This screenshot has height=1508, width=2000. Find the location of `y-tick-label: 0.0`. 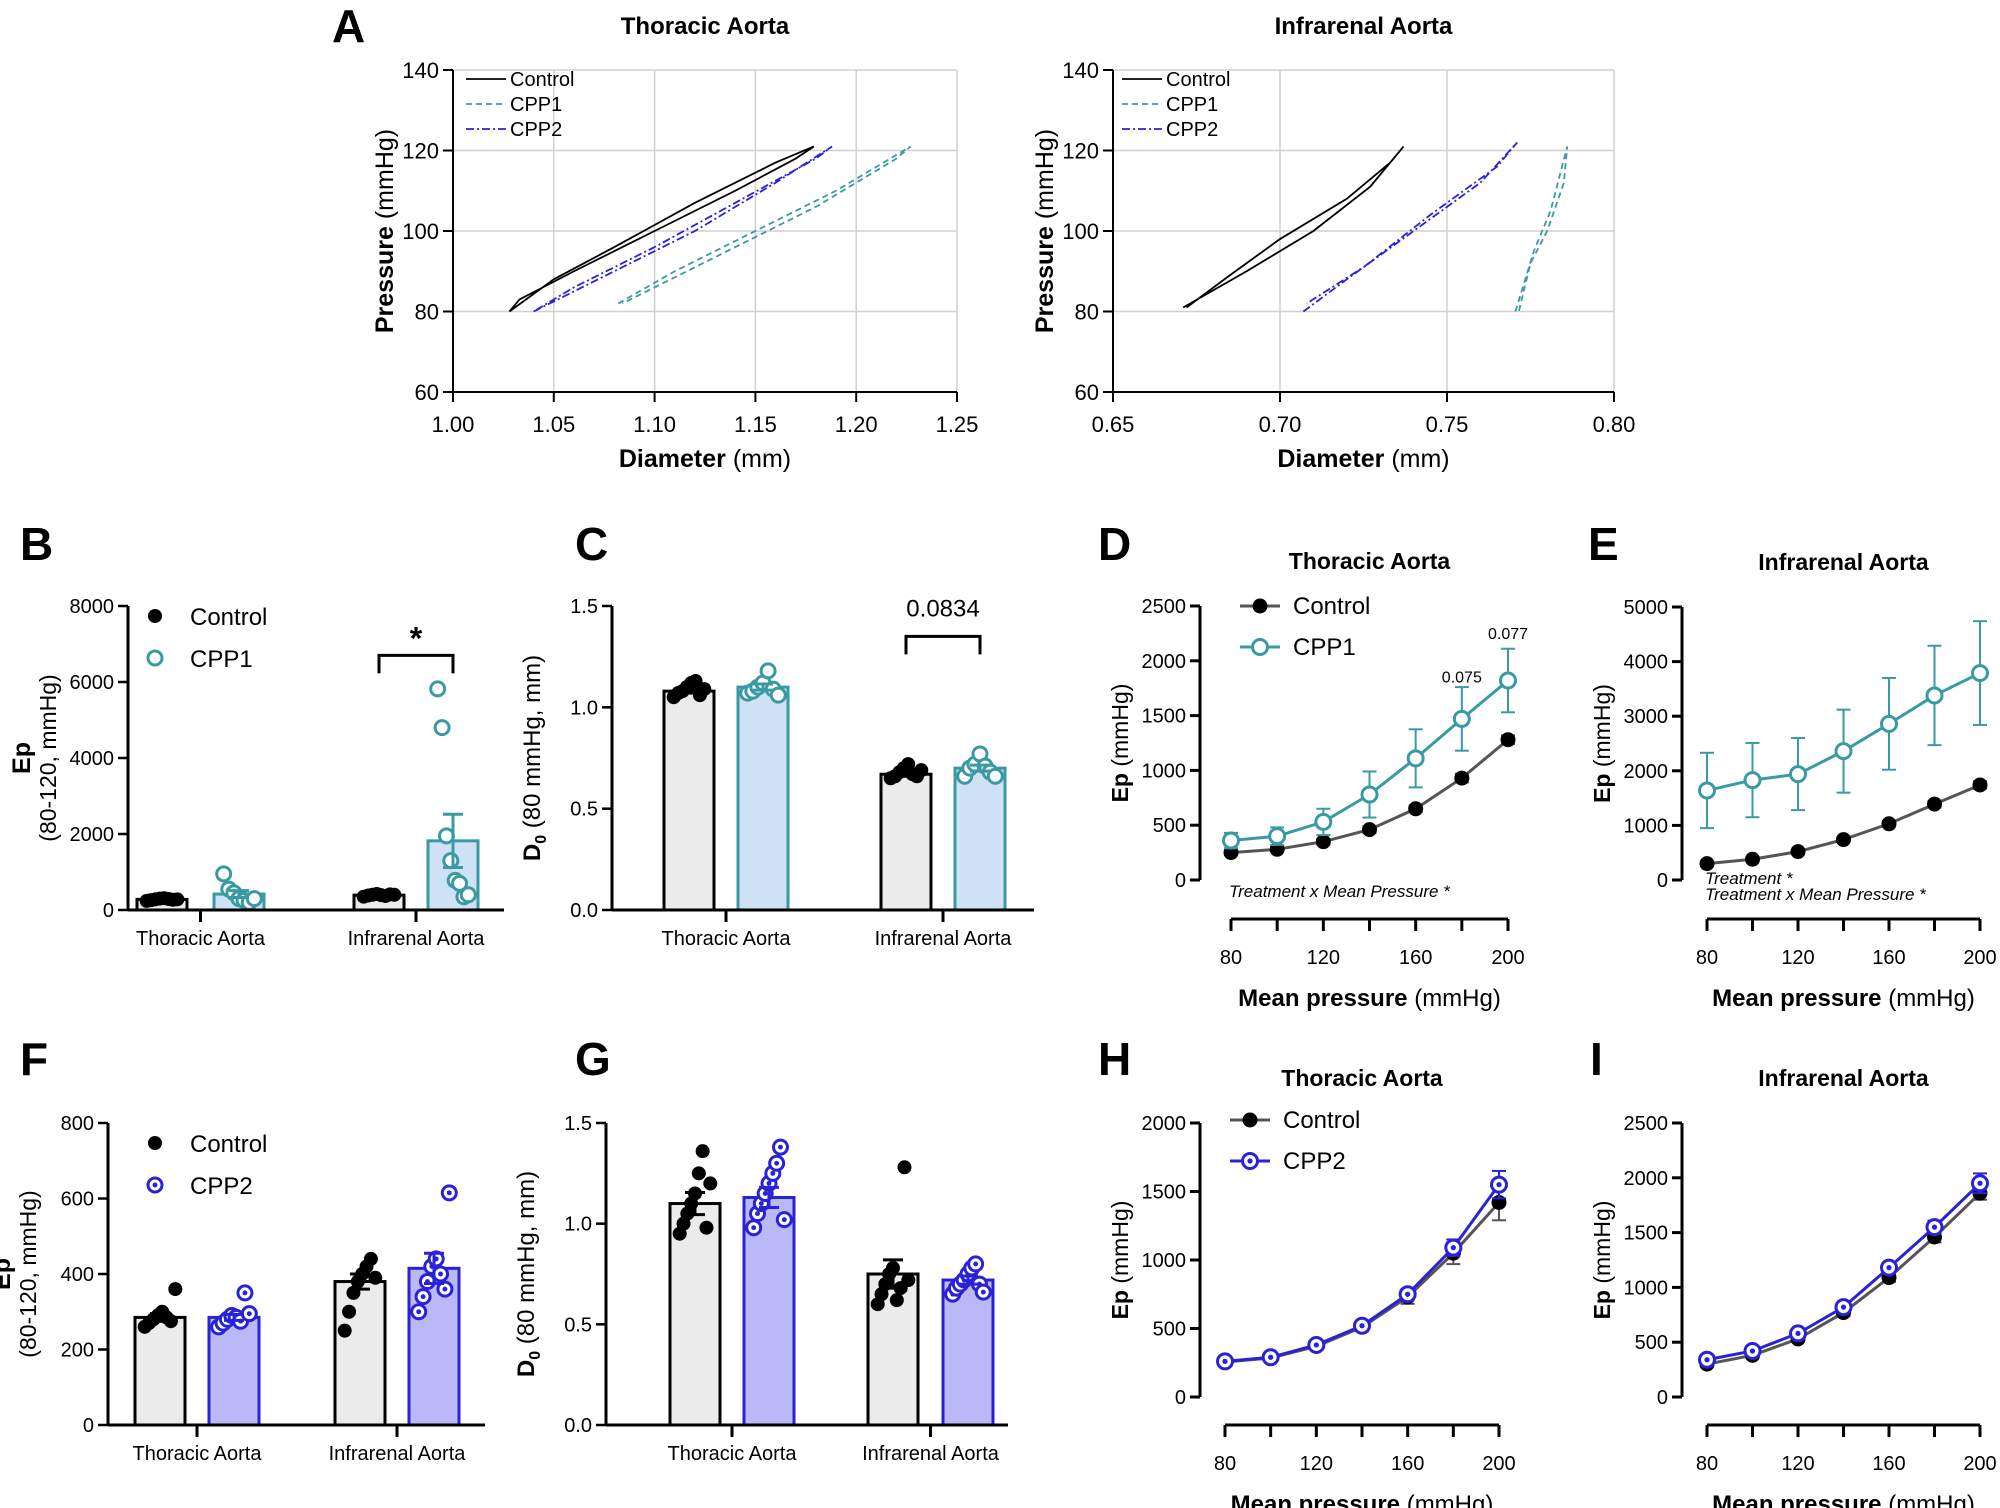

y-tick-label: 0.0 is located at coordinates (584, 911).